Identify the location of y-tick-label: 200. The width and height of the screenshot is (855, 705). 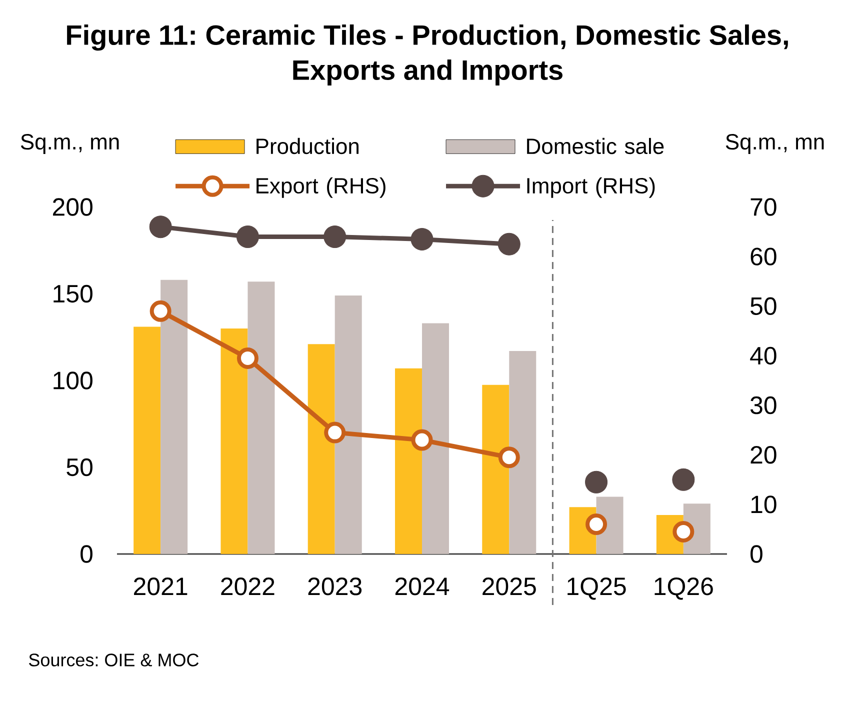
(72, 207).